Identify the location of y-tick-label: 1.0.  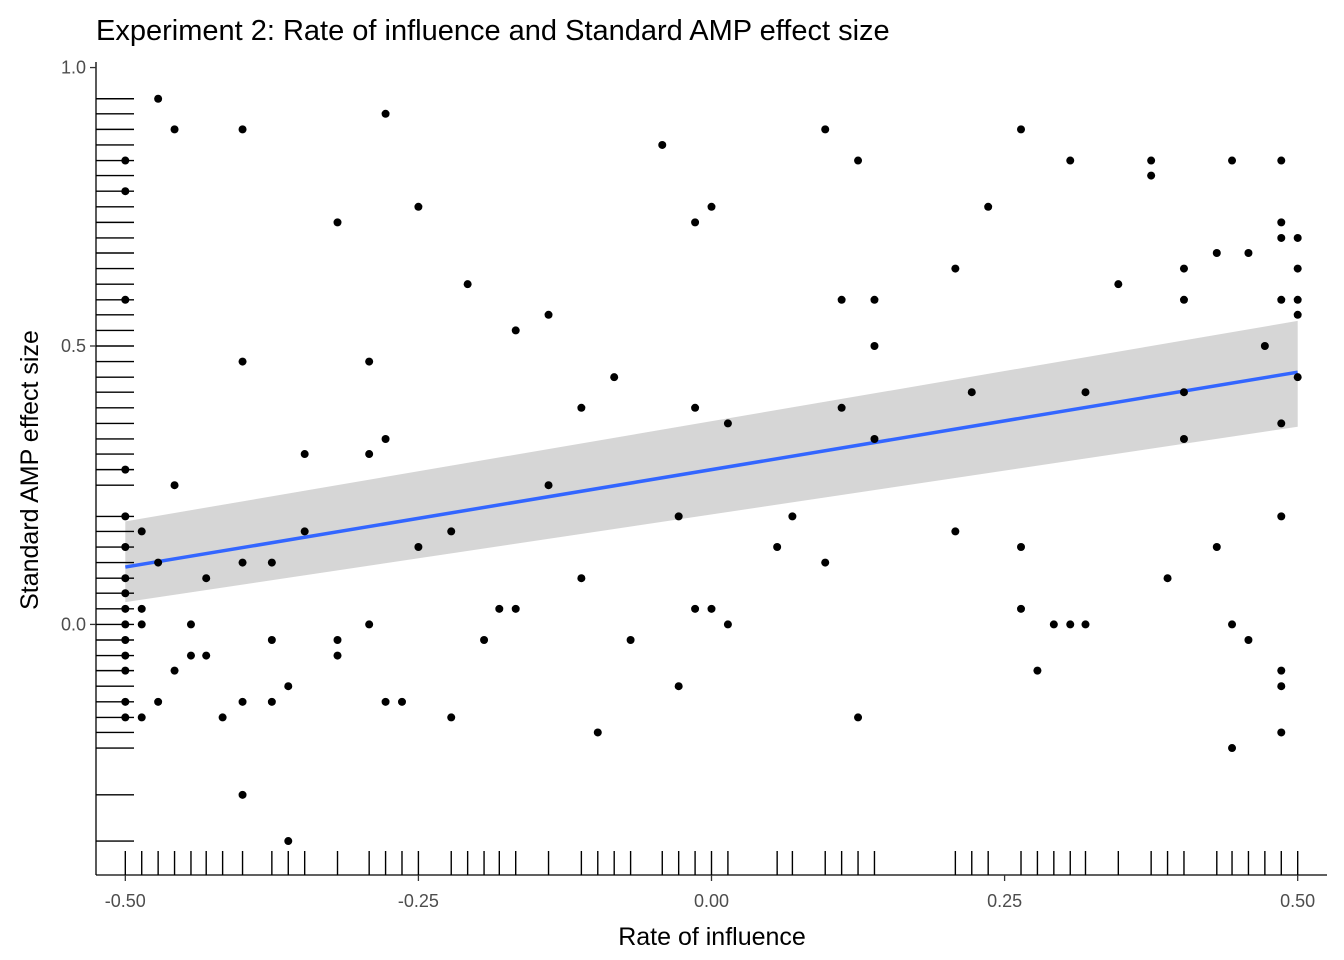
(73, 68).